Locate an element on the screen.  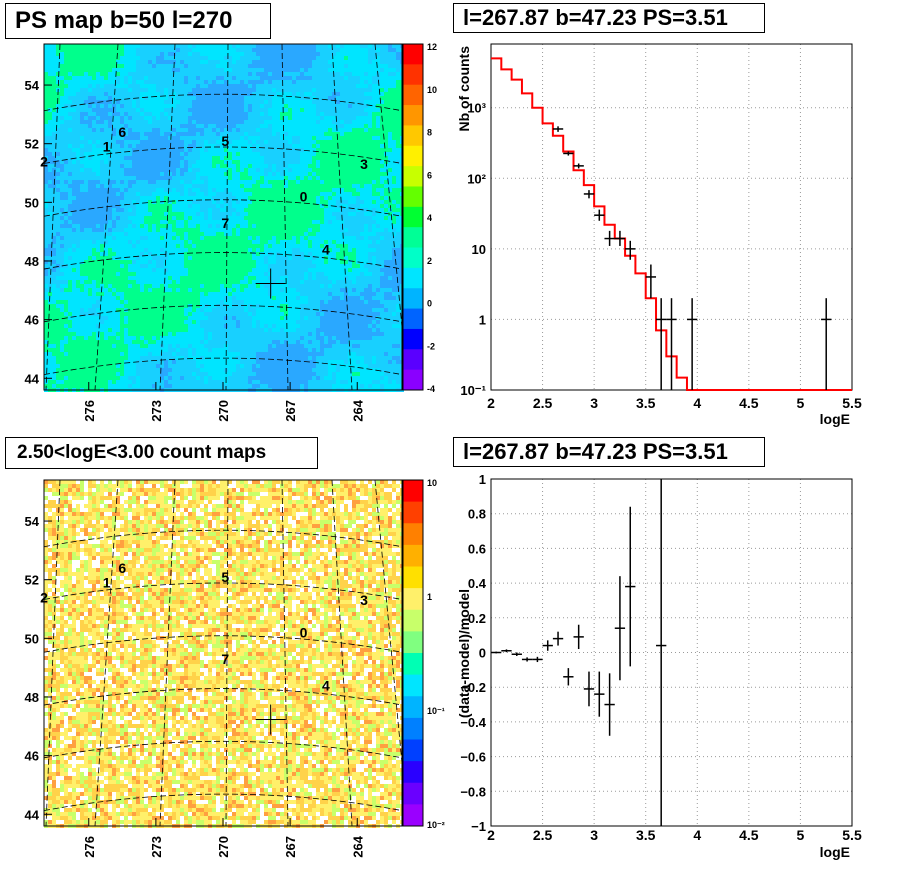
count-map-xtick-label: 267 is located at coordinates (290, 847).